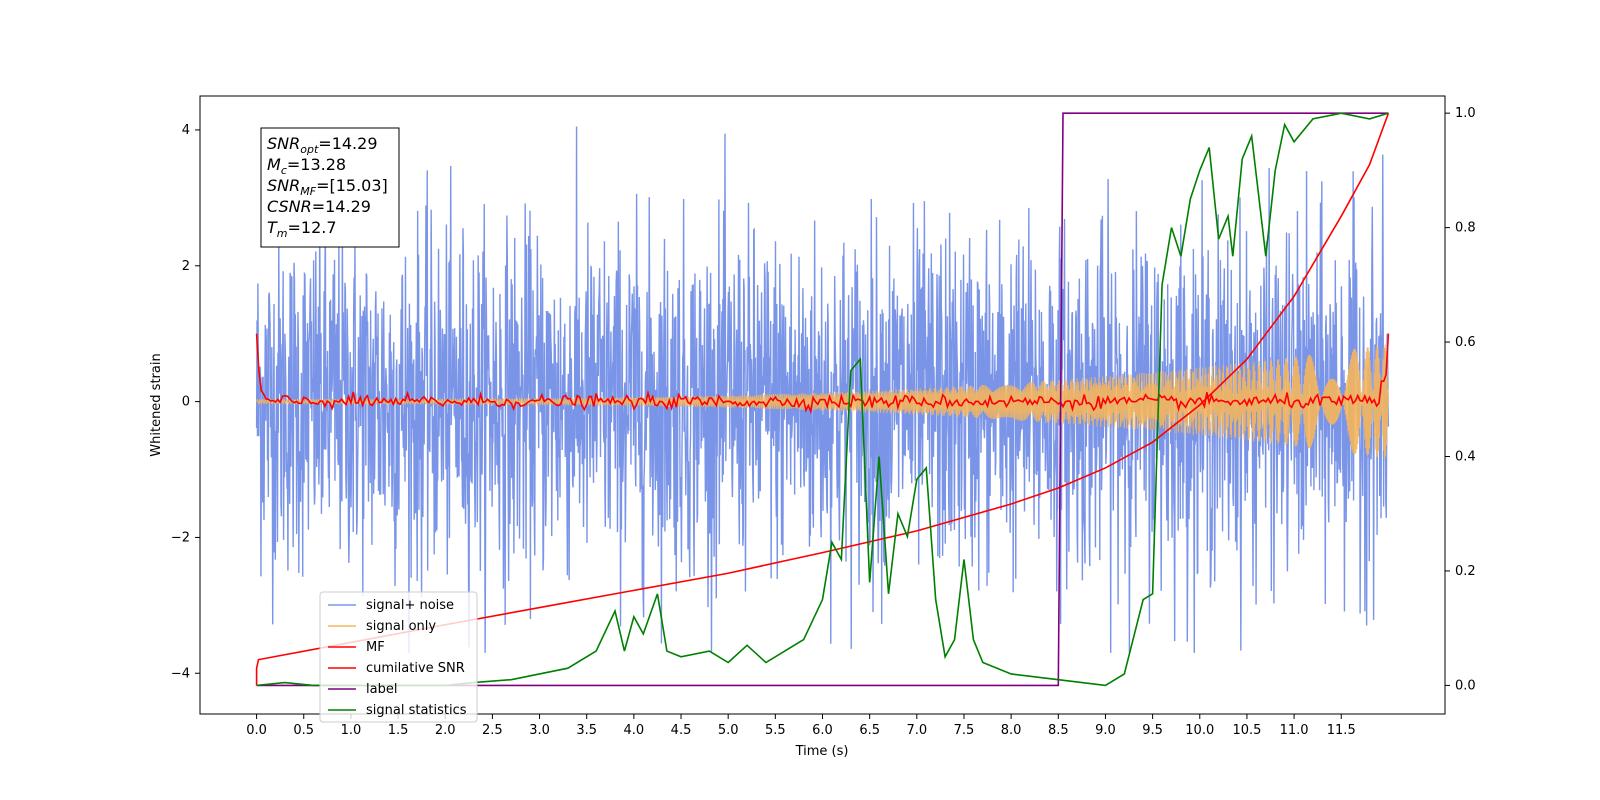 This screenshot has height=800, width=1600. Describe the element at coordinates (728, 730) in the screenshot. I see `x-tick-label: 5.0` at that location.